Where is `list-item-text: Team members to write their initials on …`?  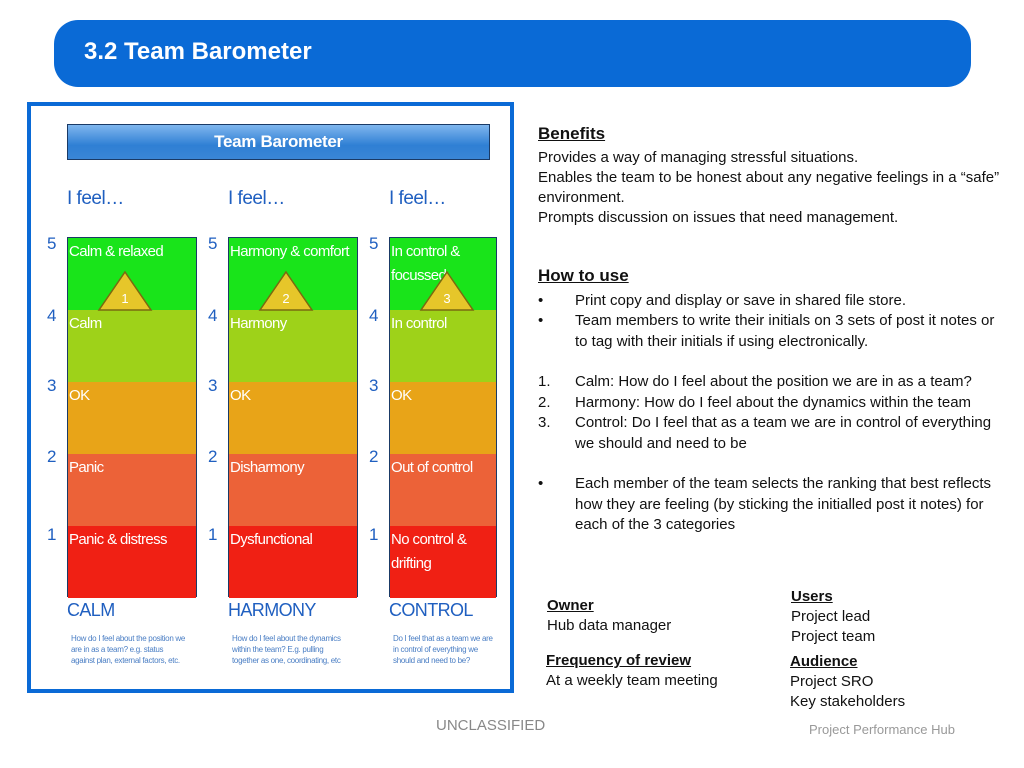
list-item-text: Team members to write their initials on … is located at coordinates (785, 331).